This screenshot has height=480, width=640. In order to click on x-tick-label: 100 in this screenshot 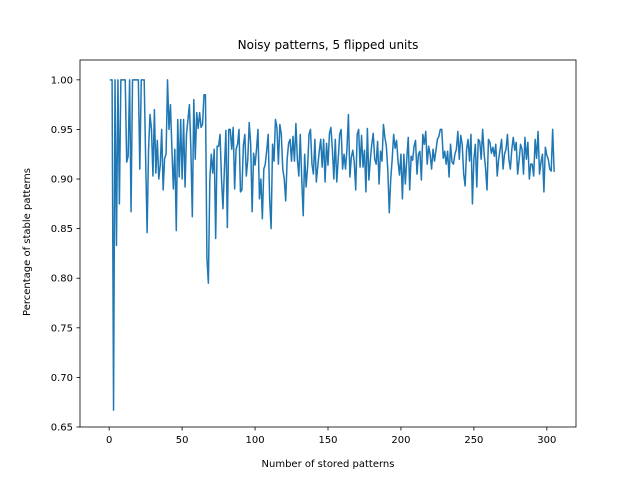, I will do `click(255, 440)`.